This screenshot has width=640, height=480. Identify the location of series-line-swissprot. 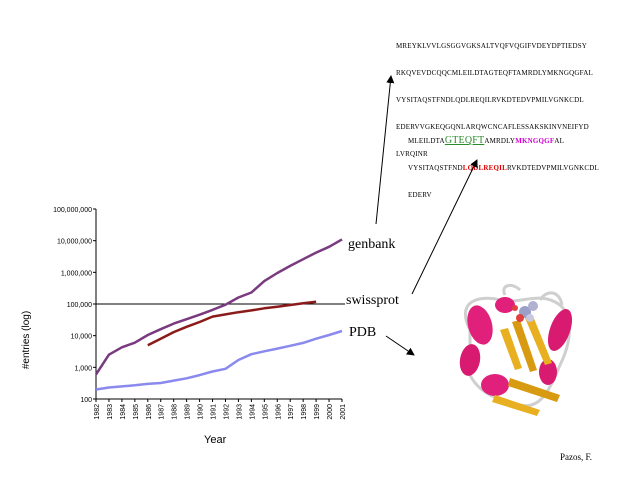
(232, 323).